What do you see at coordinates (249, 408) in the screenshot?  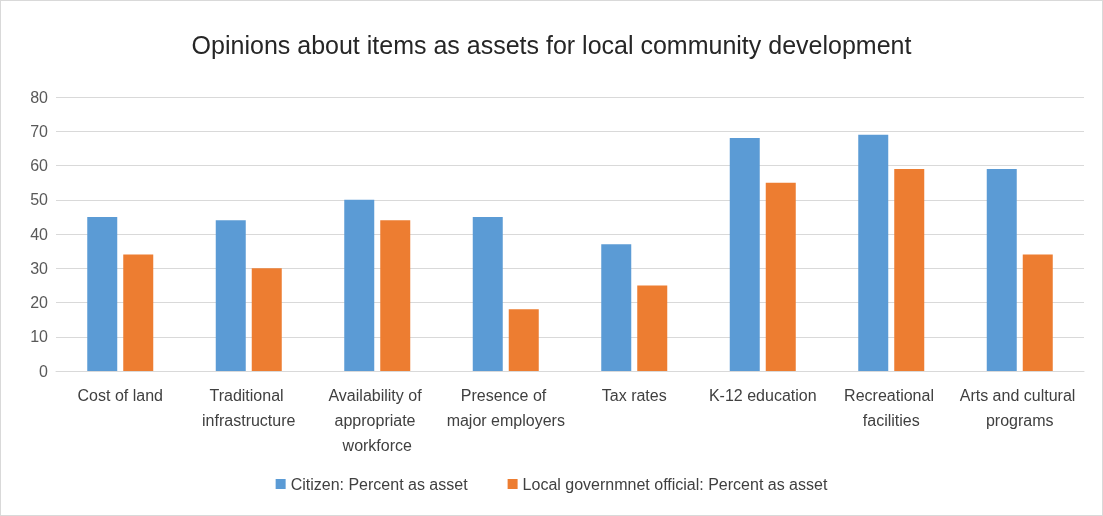 I see `x-tick-label: Traditional infrastructure` at bounding box center [249, 408].